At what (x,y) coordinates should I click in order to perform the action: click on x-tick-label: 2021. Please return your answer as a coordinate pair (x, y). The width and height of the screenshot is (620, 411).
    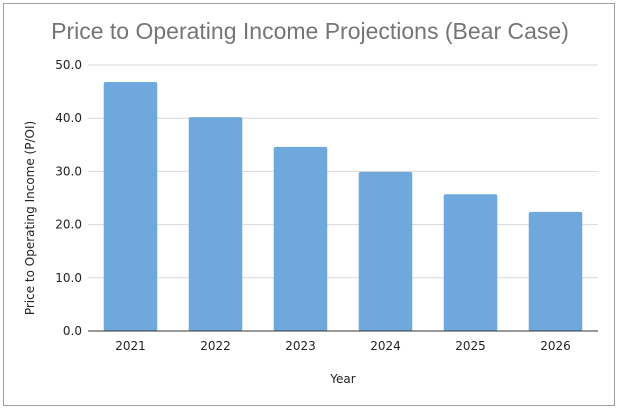
    Looking at the image, I should click on (130, 346).